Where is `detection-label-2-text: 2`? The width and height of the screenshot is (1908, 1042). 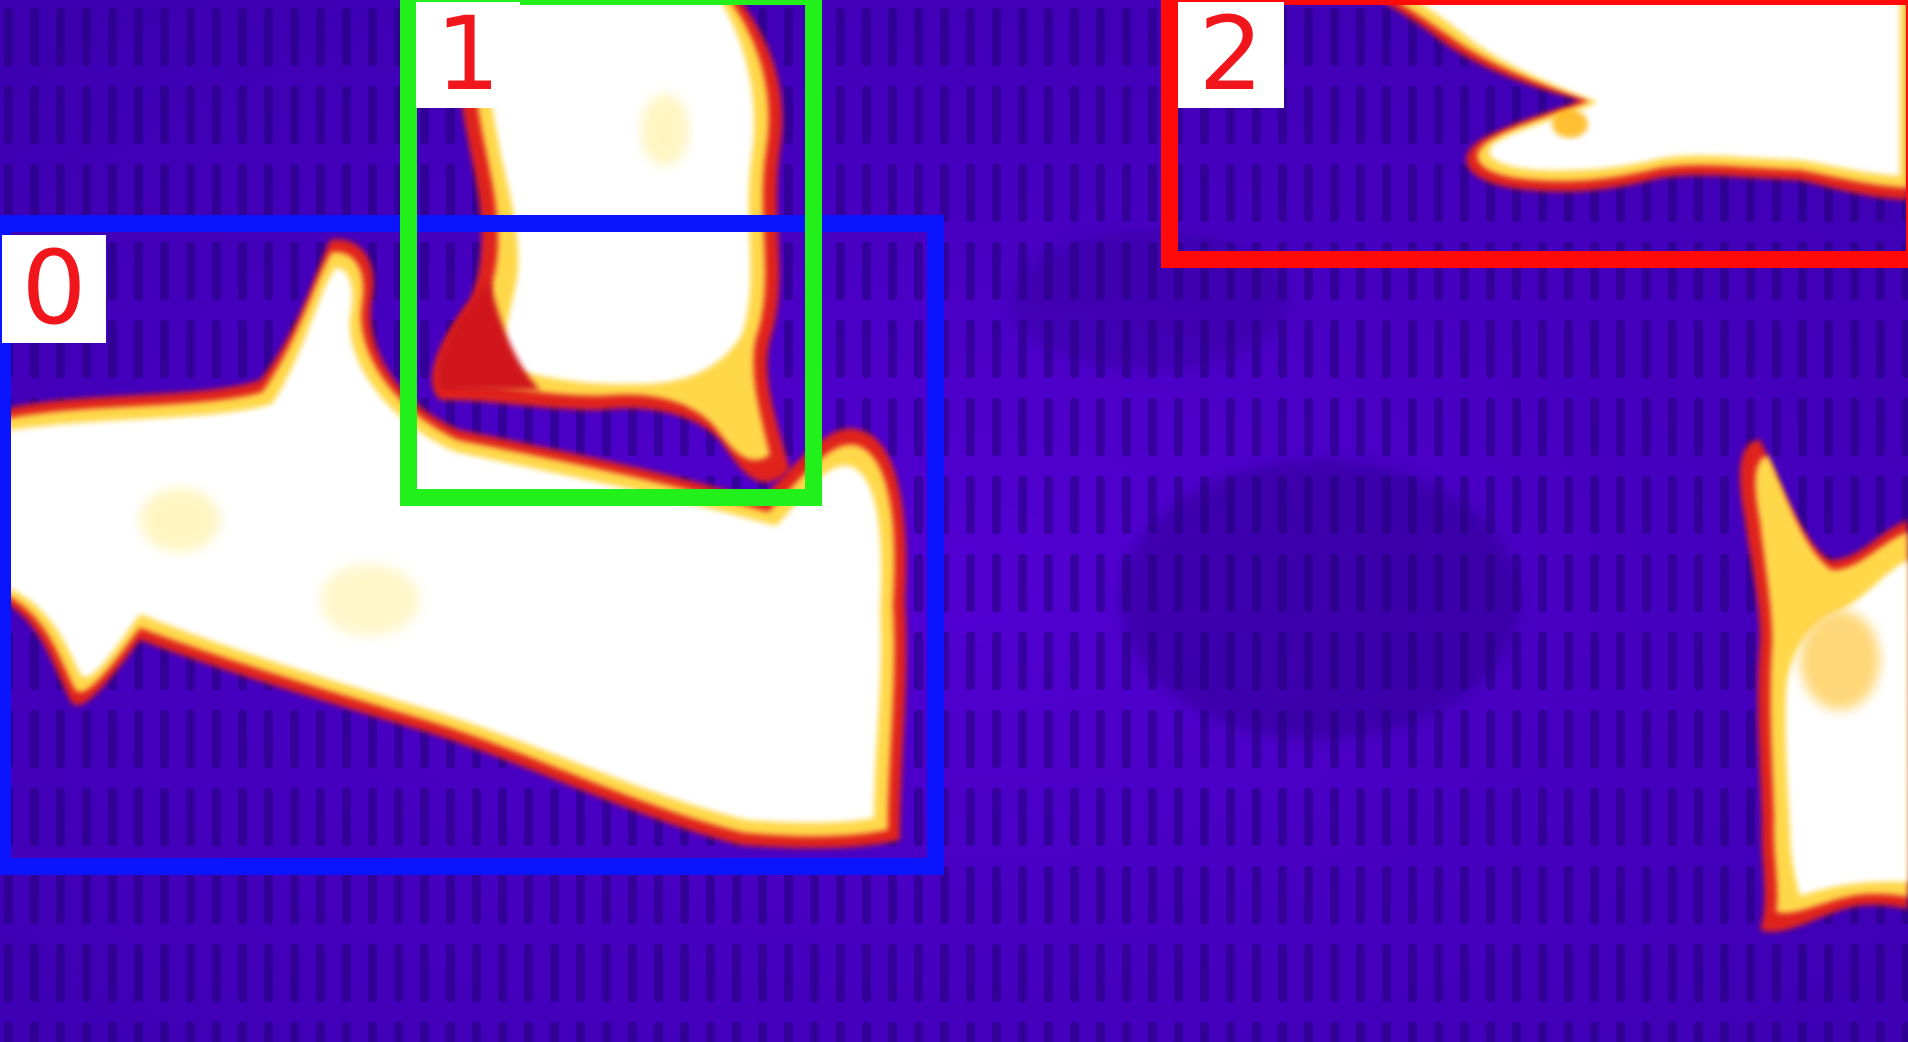 detection-label-2-text: 2 is located at coordinates (1231, 57).